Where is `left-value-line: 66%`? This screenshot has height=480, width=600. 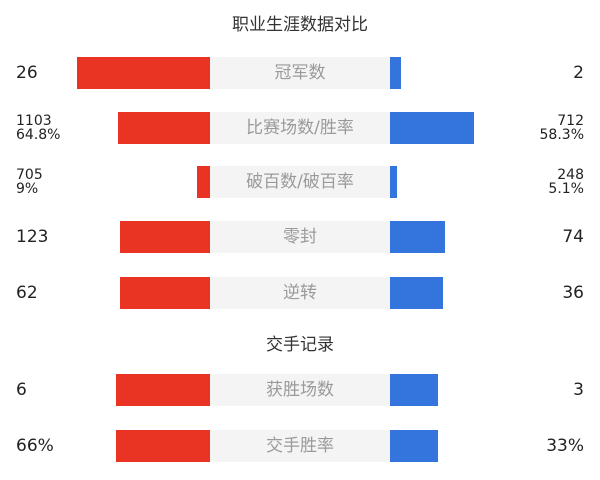 left-value-line: 66% is located at coordinates (35, 446).